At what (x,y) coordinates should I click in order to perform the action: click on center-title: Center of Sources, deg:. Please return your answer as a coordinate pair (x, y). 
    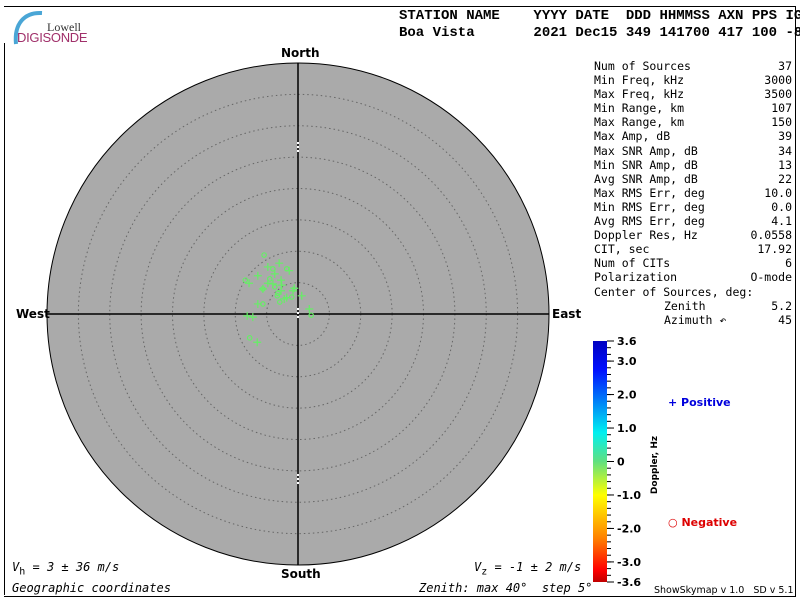
    Looking at the image, I should click on (674, 291).